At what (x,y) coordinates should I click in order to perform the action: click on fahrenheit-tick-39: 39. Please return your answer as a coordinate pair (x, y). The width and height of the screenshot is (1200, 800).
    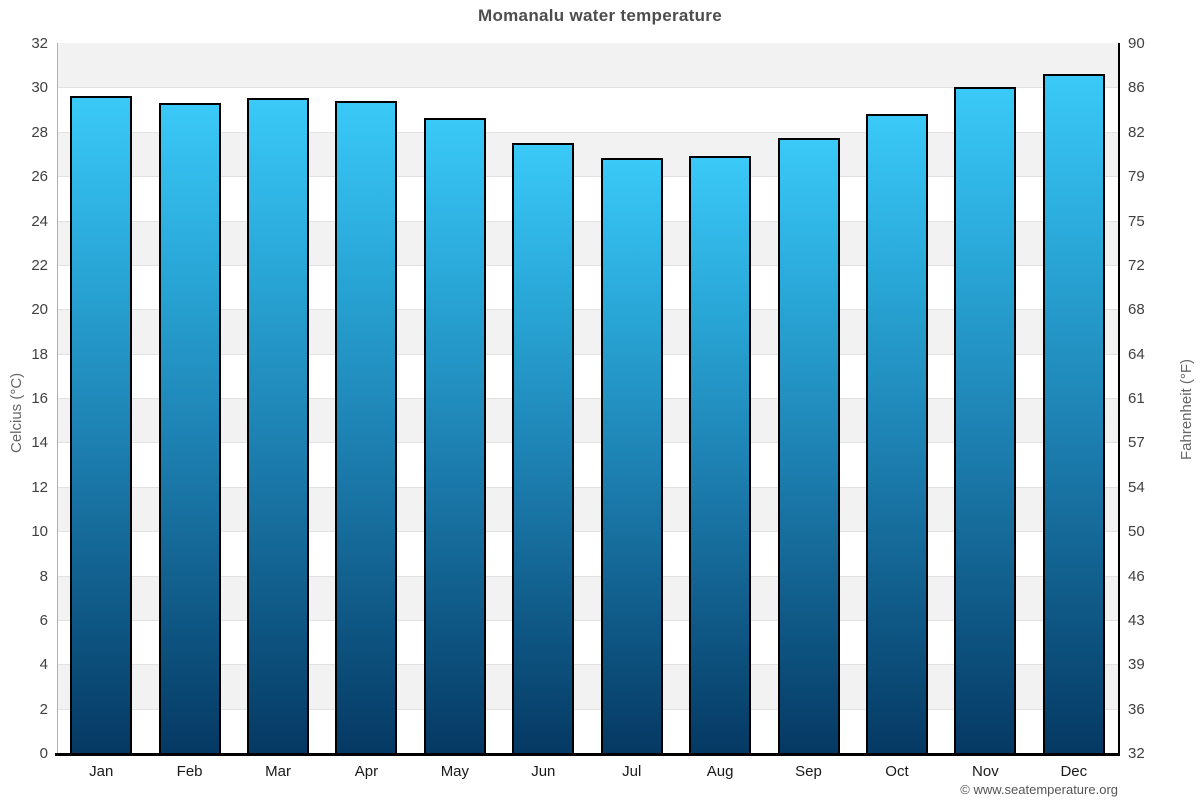
    Looking at the image, I should click on (1136, 665).